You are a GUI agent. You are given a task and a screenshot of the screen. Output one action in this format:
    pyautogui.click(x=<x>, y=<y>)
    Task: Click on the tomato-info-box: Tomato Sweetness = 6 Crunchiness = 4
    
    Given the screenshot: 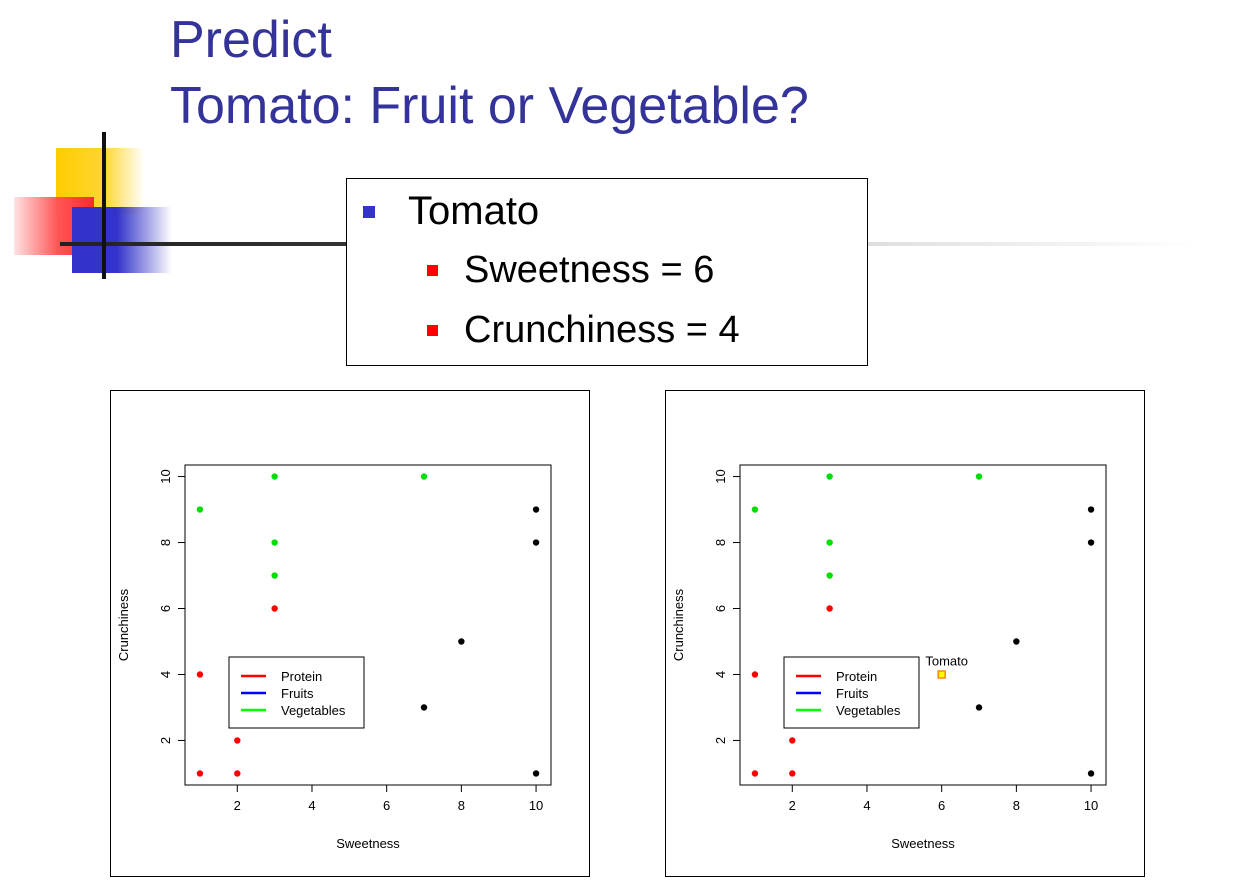 What is the action you would take?
    pyautogui.click(x=607, y=272)
    